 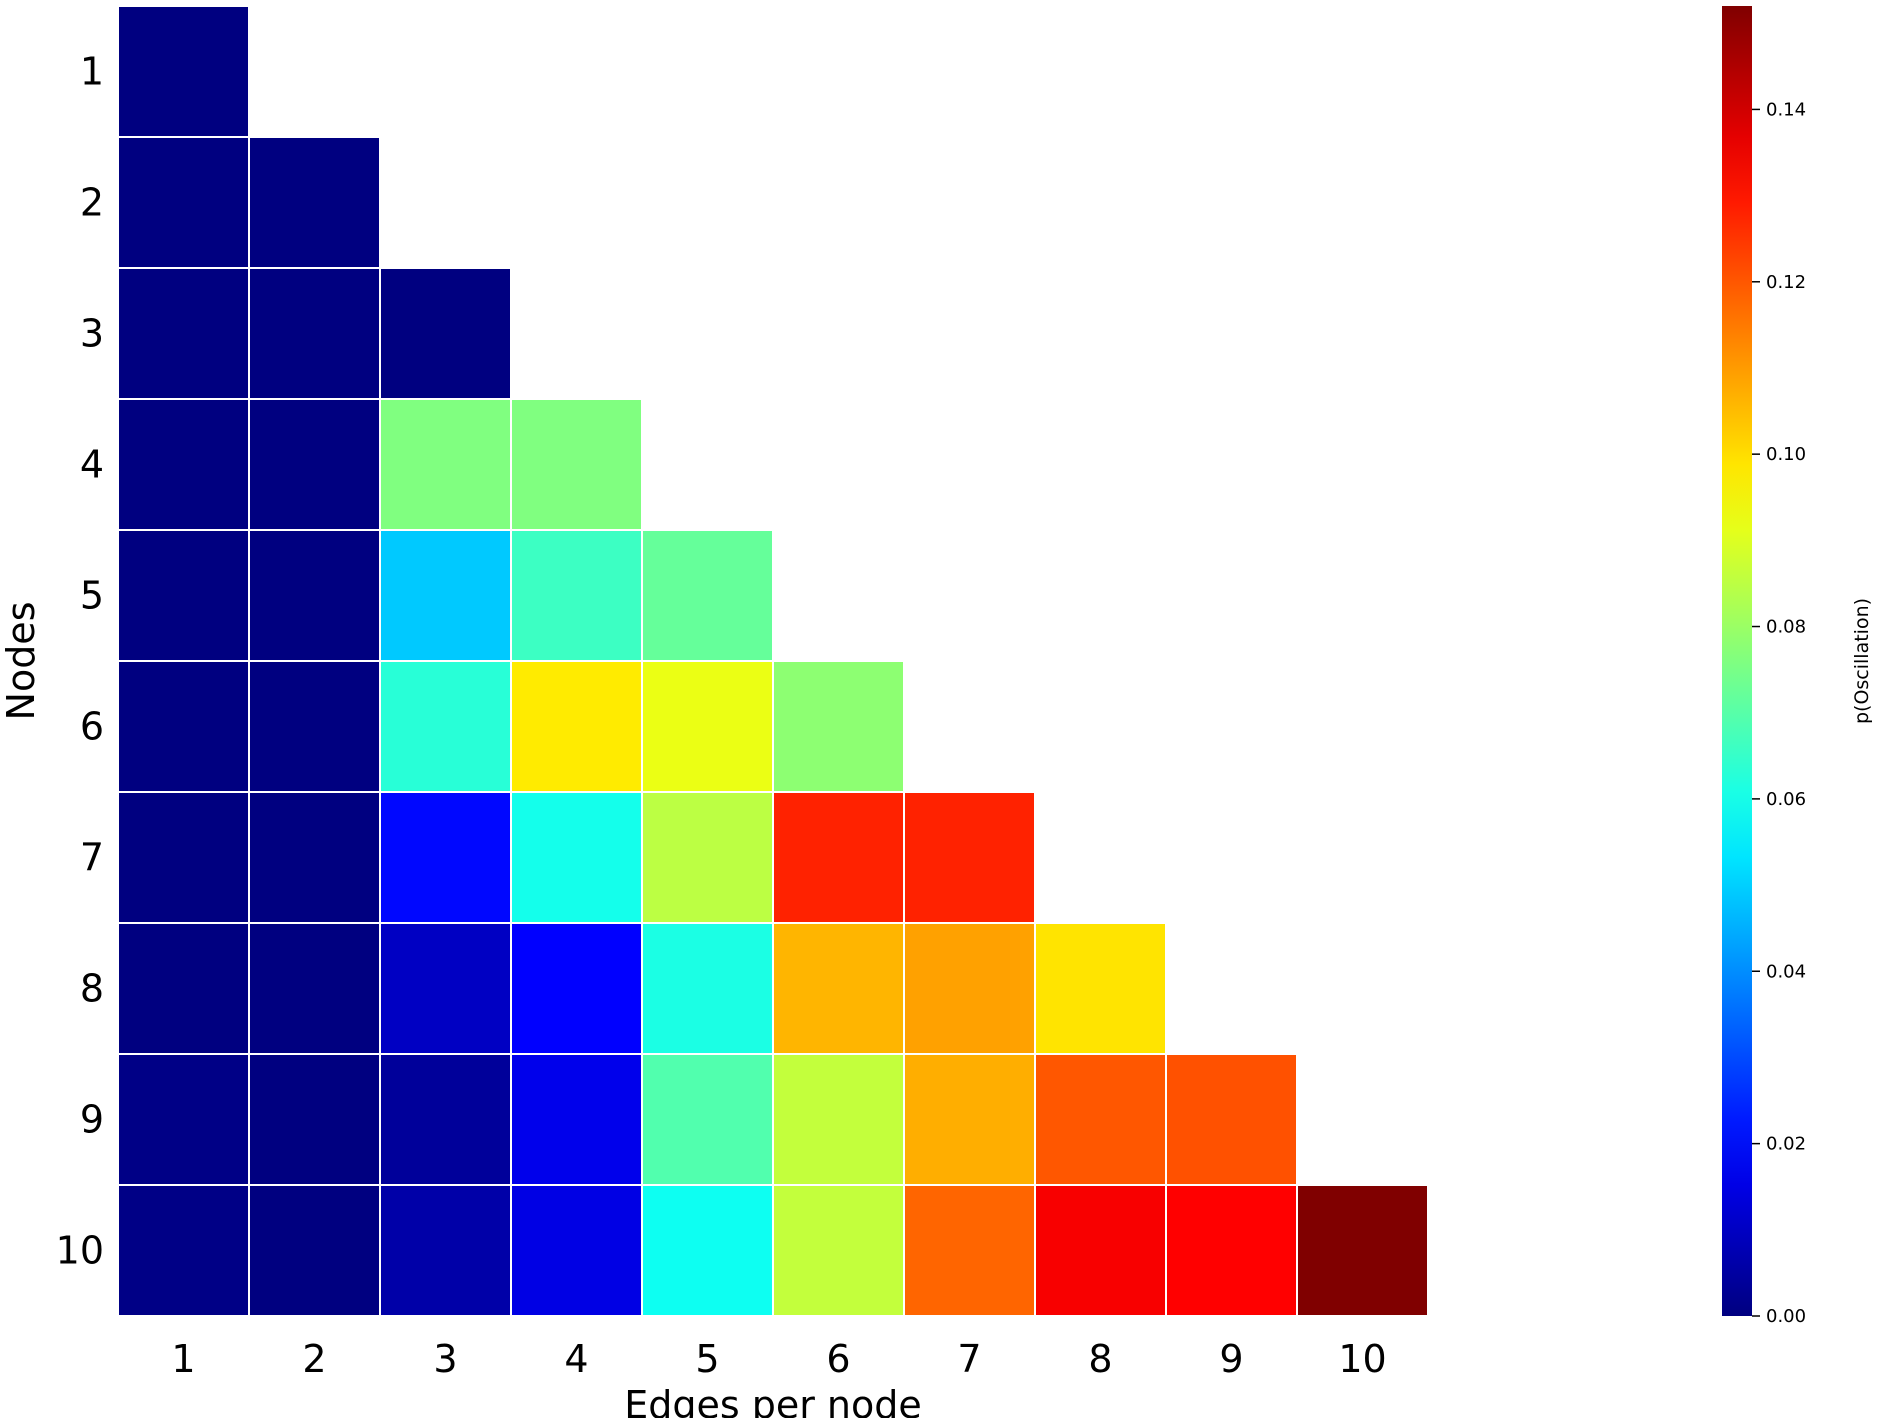 I want to click on y-tick-label: 9, so click(x=92, y=1120).